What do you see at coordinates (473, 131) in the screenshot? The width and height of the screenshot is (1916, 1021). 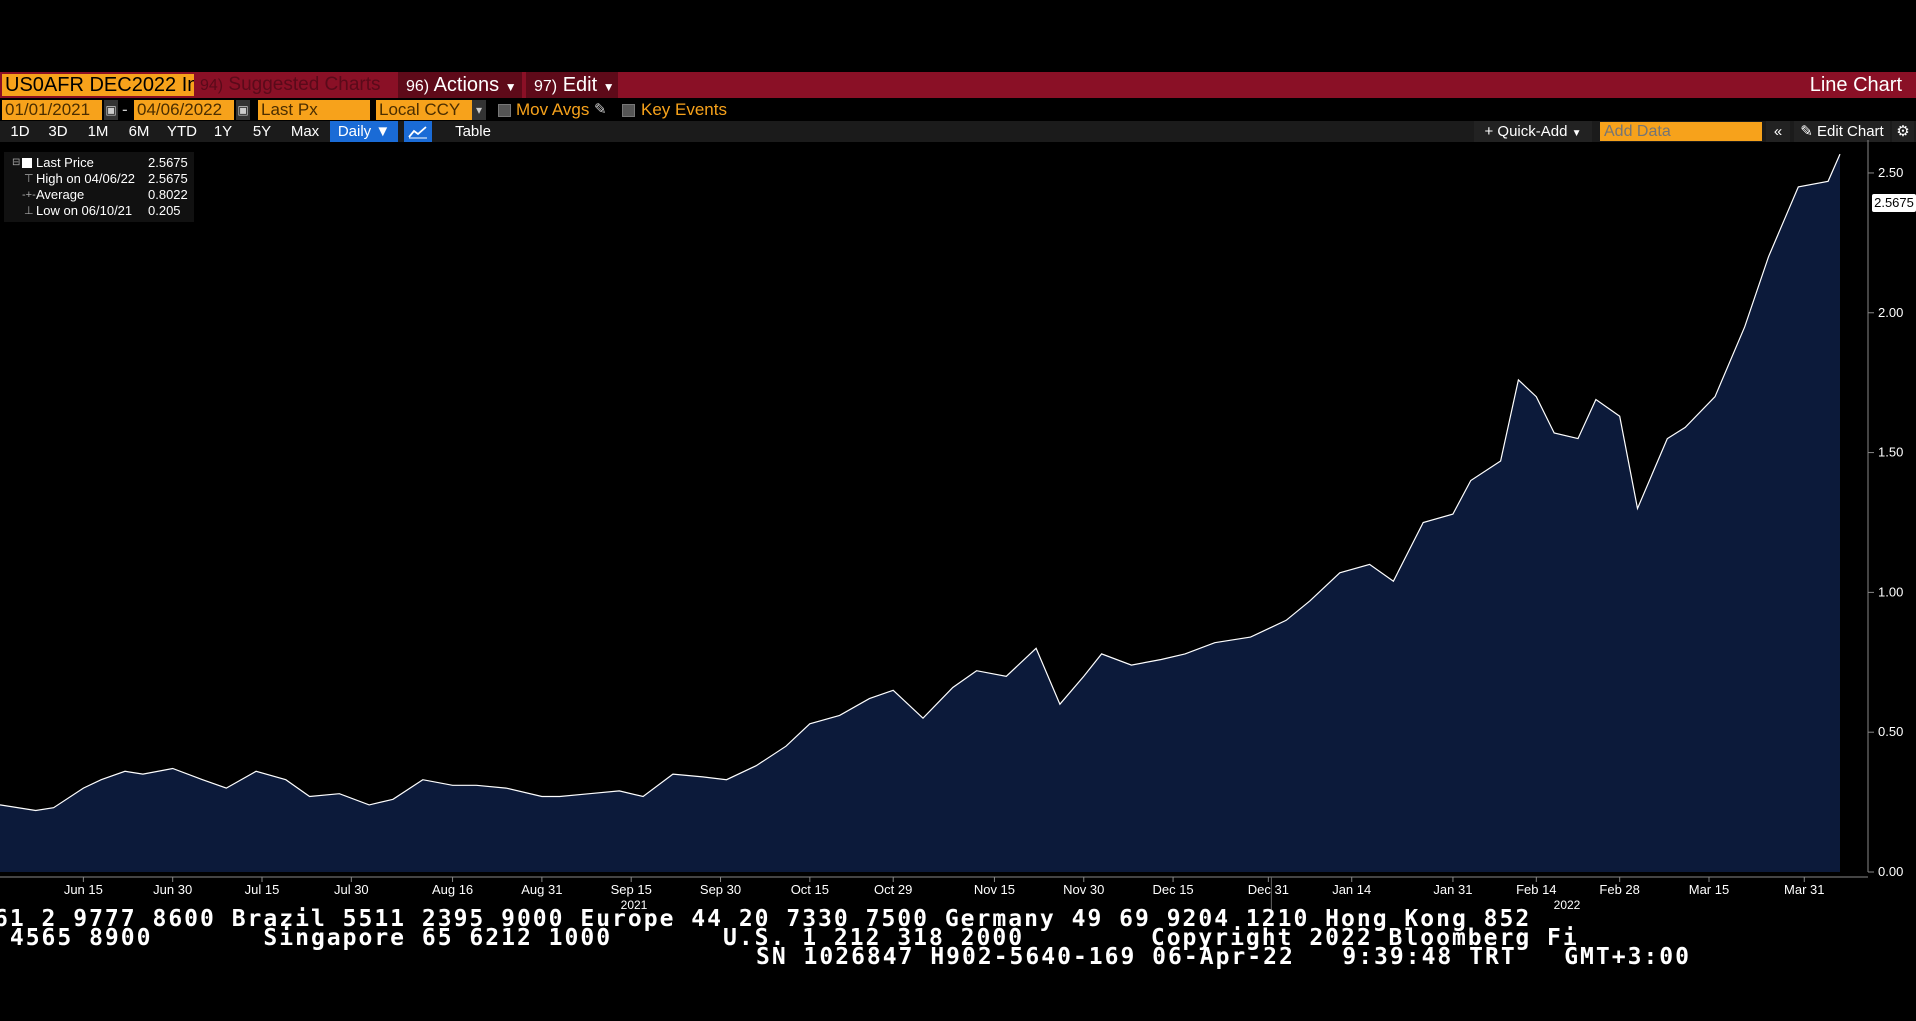 I see `table-button: Table` at bounding box center [473, 131].